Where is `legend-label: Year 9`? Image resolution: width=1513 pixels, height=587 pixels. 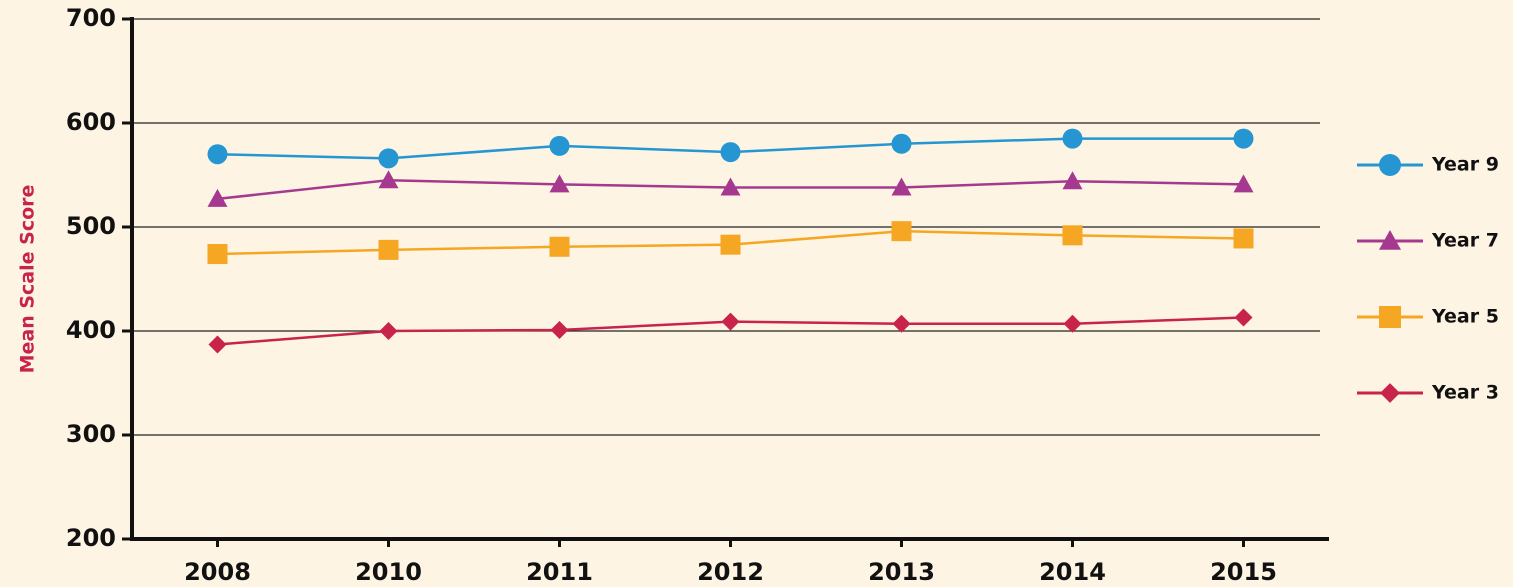 legend-label: Year 9 is located at coordinates (1465, 165).